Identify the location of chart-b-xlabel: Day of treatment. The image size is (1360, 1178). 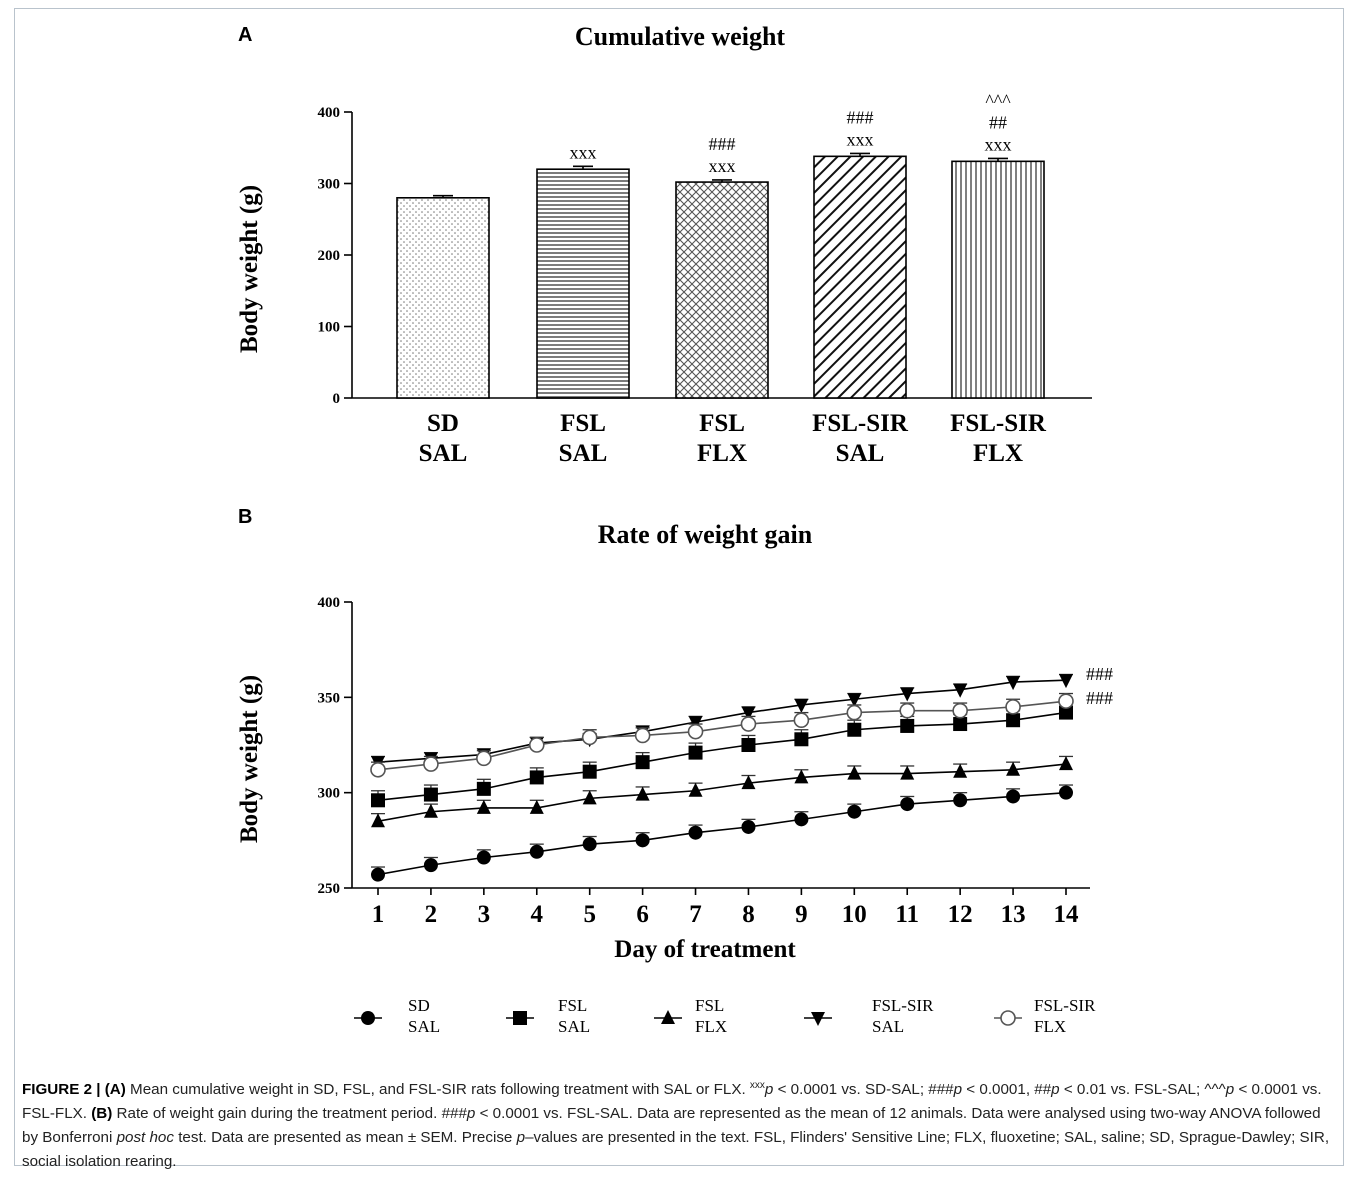
(705, 949).